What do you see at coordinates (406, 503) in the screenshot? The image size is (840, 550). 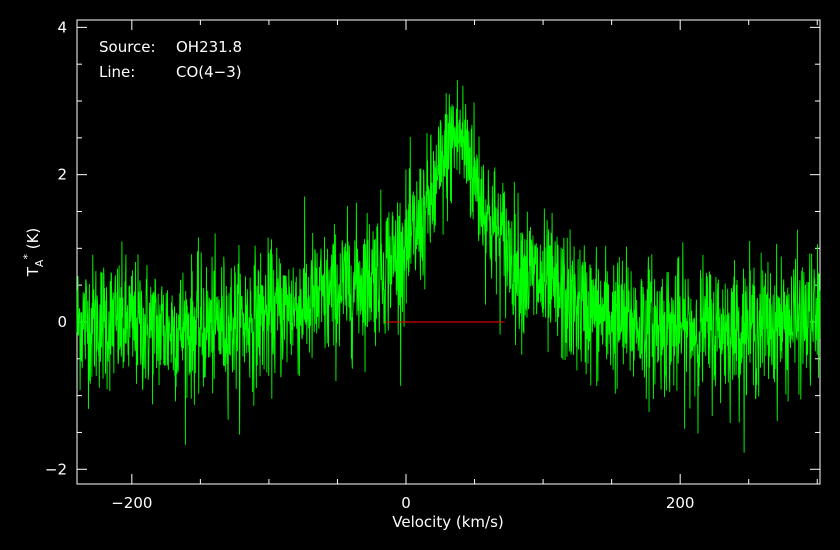 I see `x-tick-label: 0` at bounding box center [406, 503].